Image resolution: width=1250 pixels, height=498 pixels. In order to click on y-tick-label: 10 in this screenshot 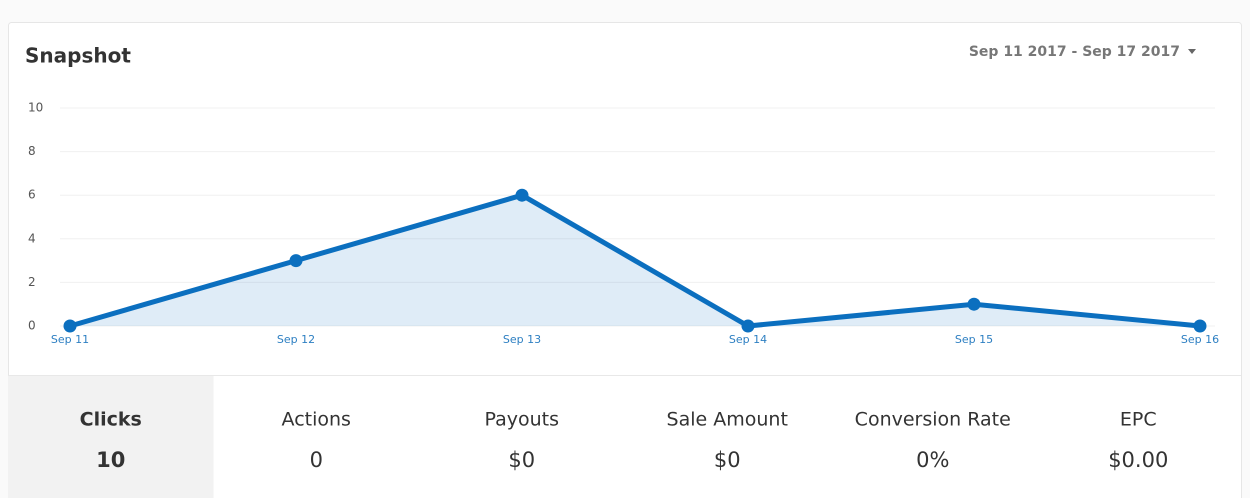, I will do `click(35, 108)`.